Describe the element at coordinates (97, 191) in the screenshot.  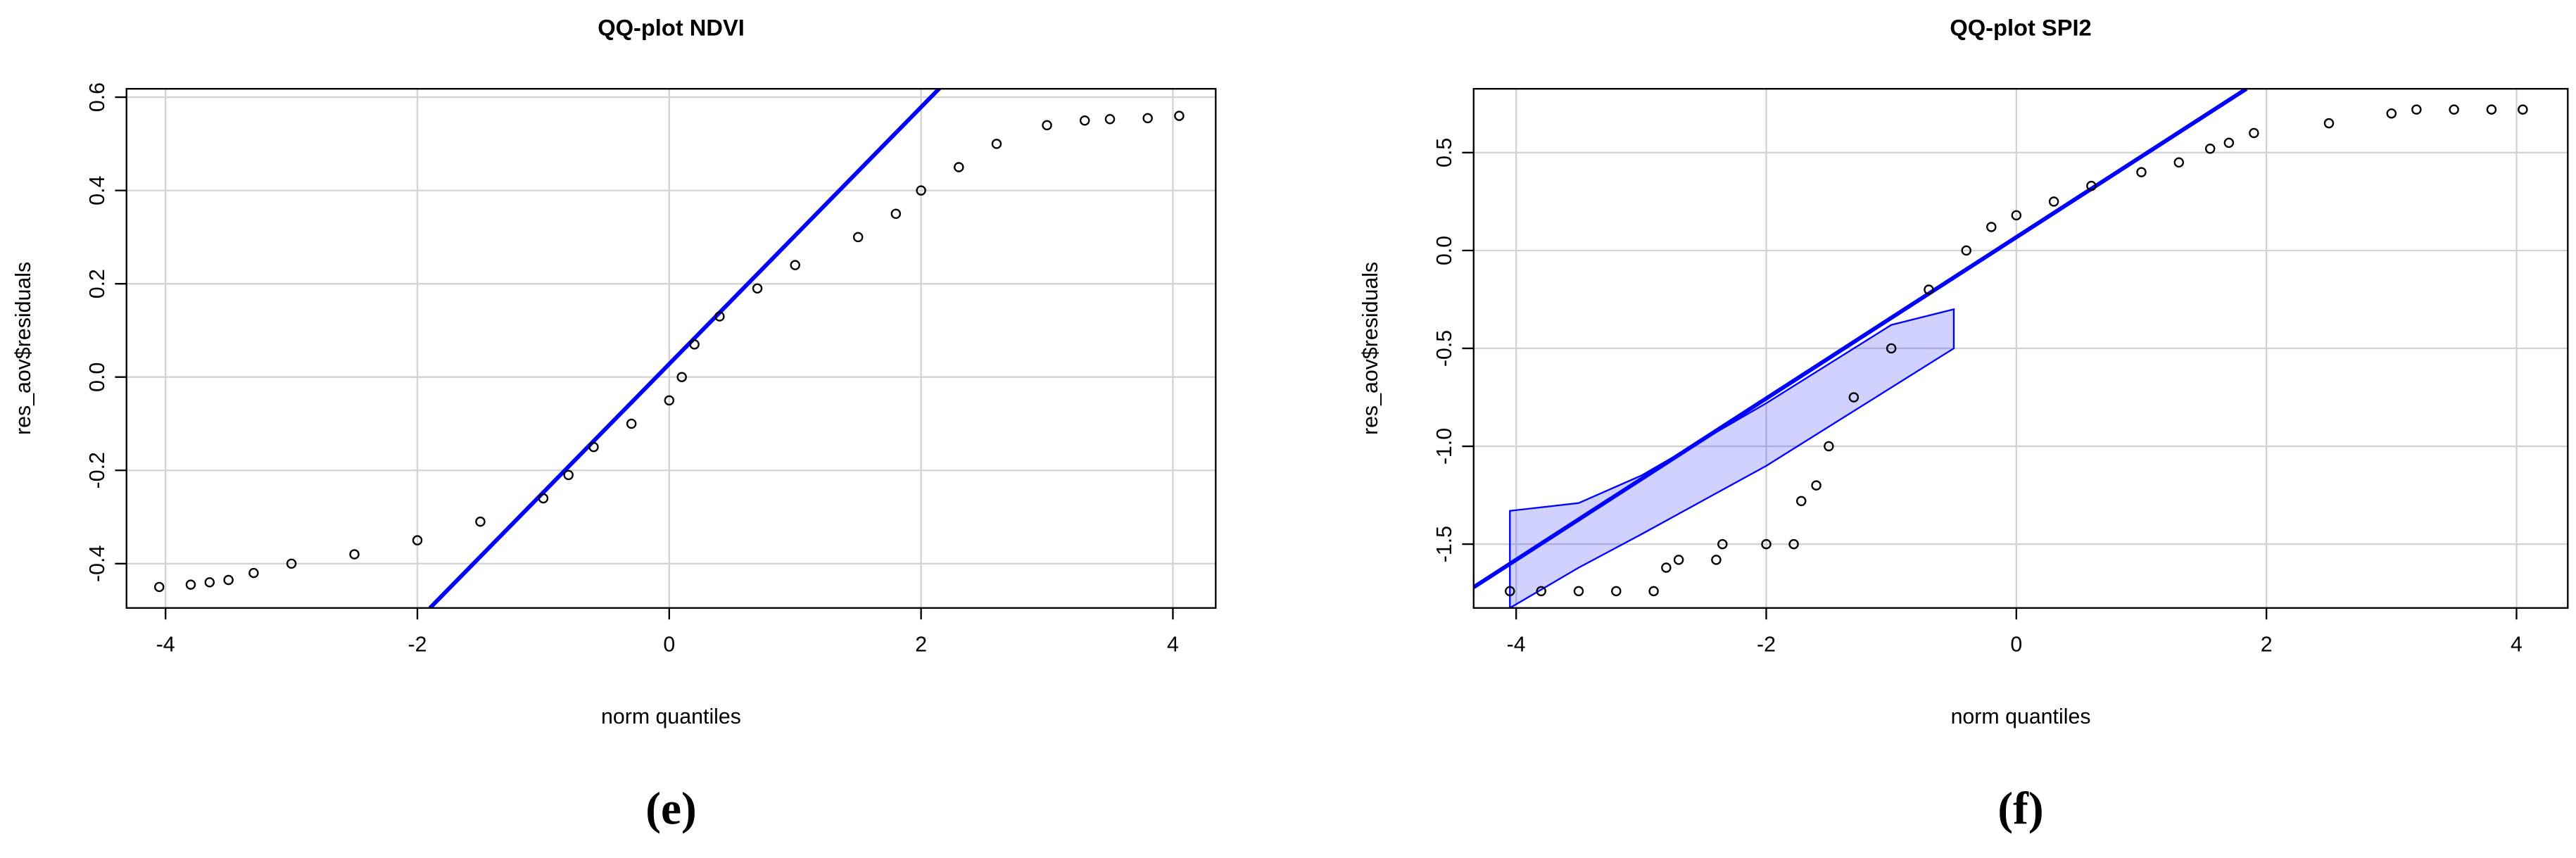
I see `y-tick-label: 0.4` at that location.